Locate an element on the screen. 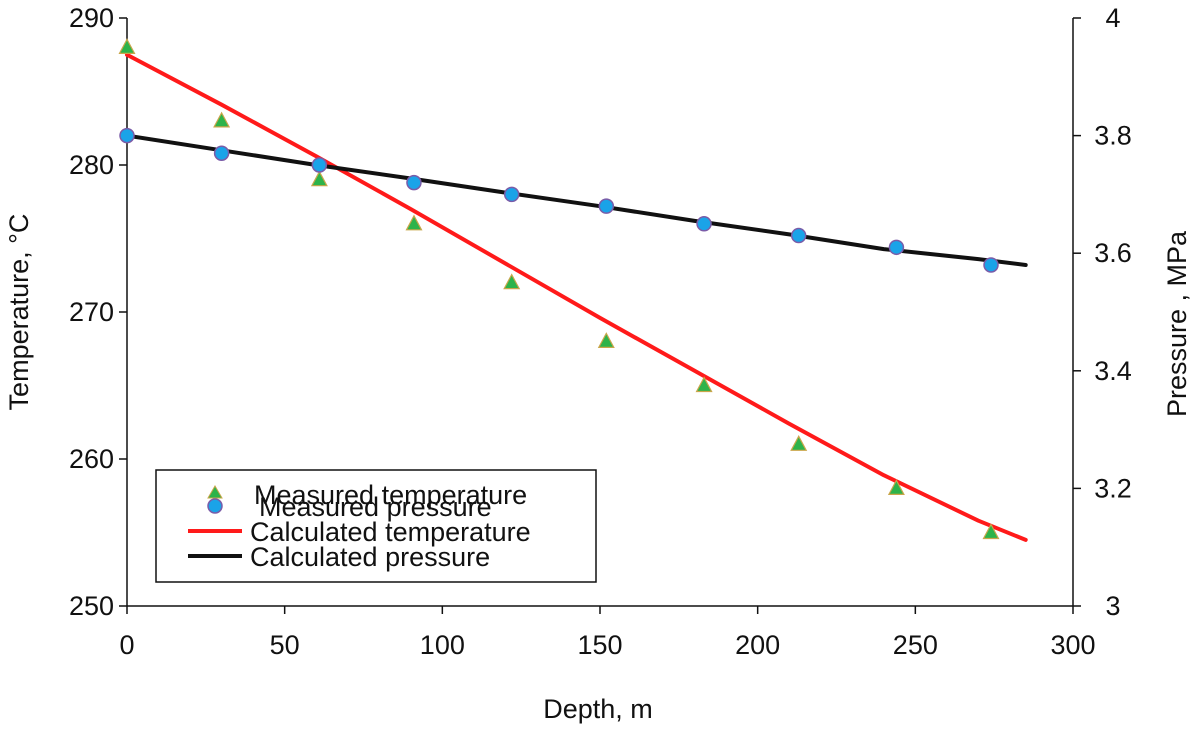  y-tick-label: 250 is located at coordinates (91, 606).